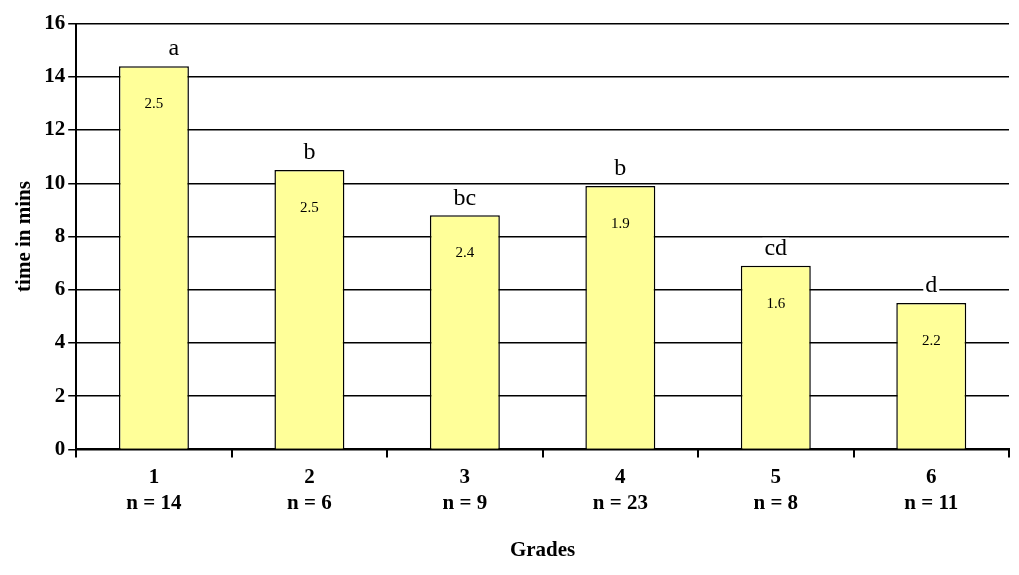  I want to click on y-tick-label: 6, so click(60, 288).